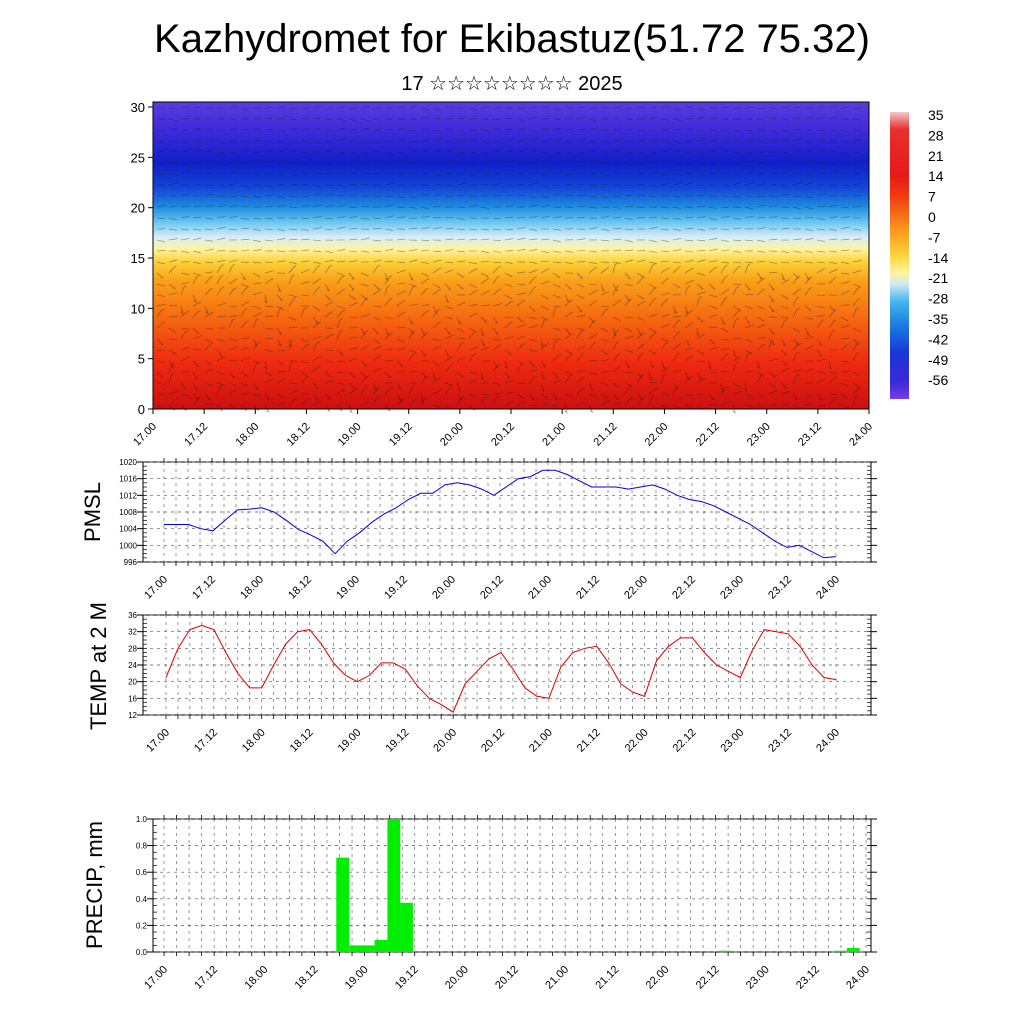 The height and width of the screenshot is (1024, 1024). Describe the element at coordinates (936, 115) in the screenshot. I see `colorbar-label: 35` at that location.